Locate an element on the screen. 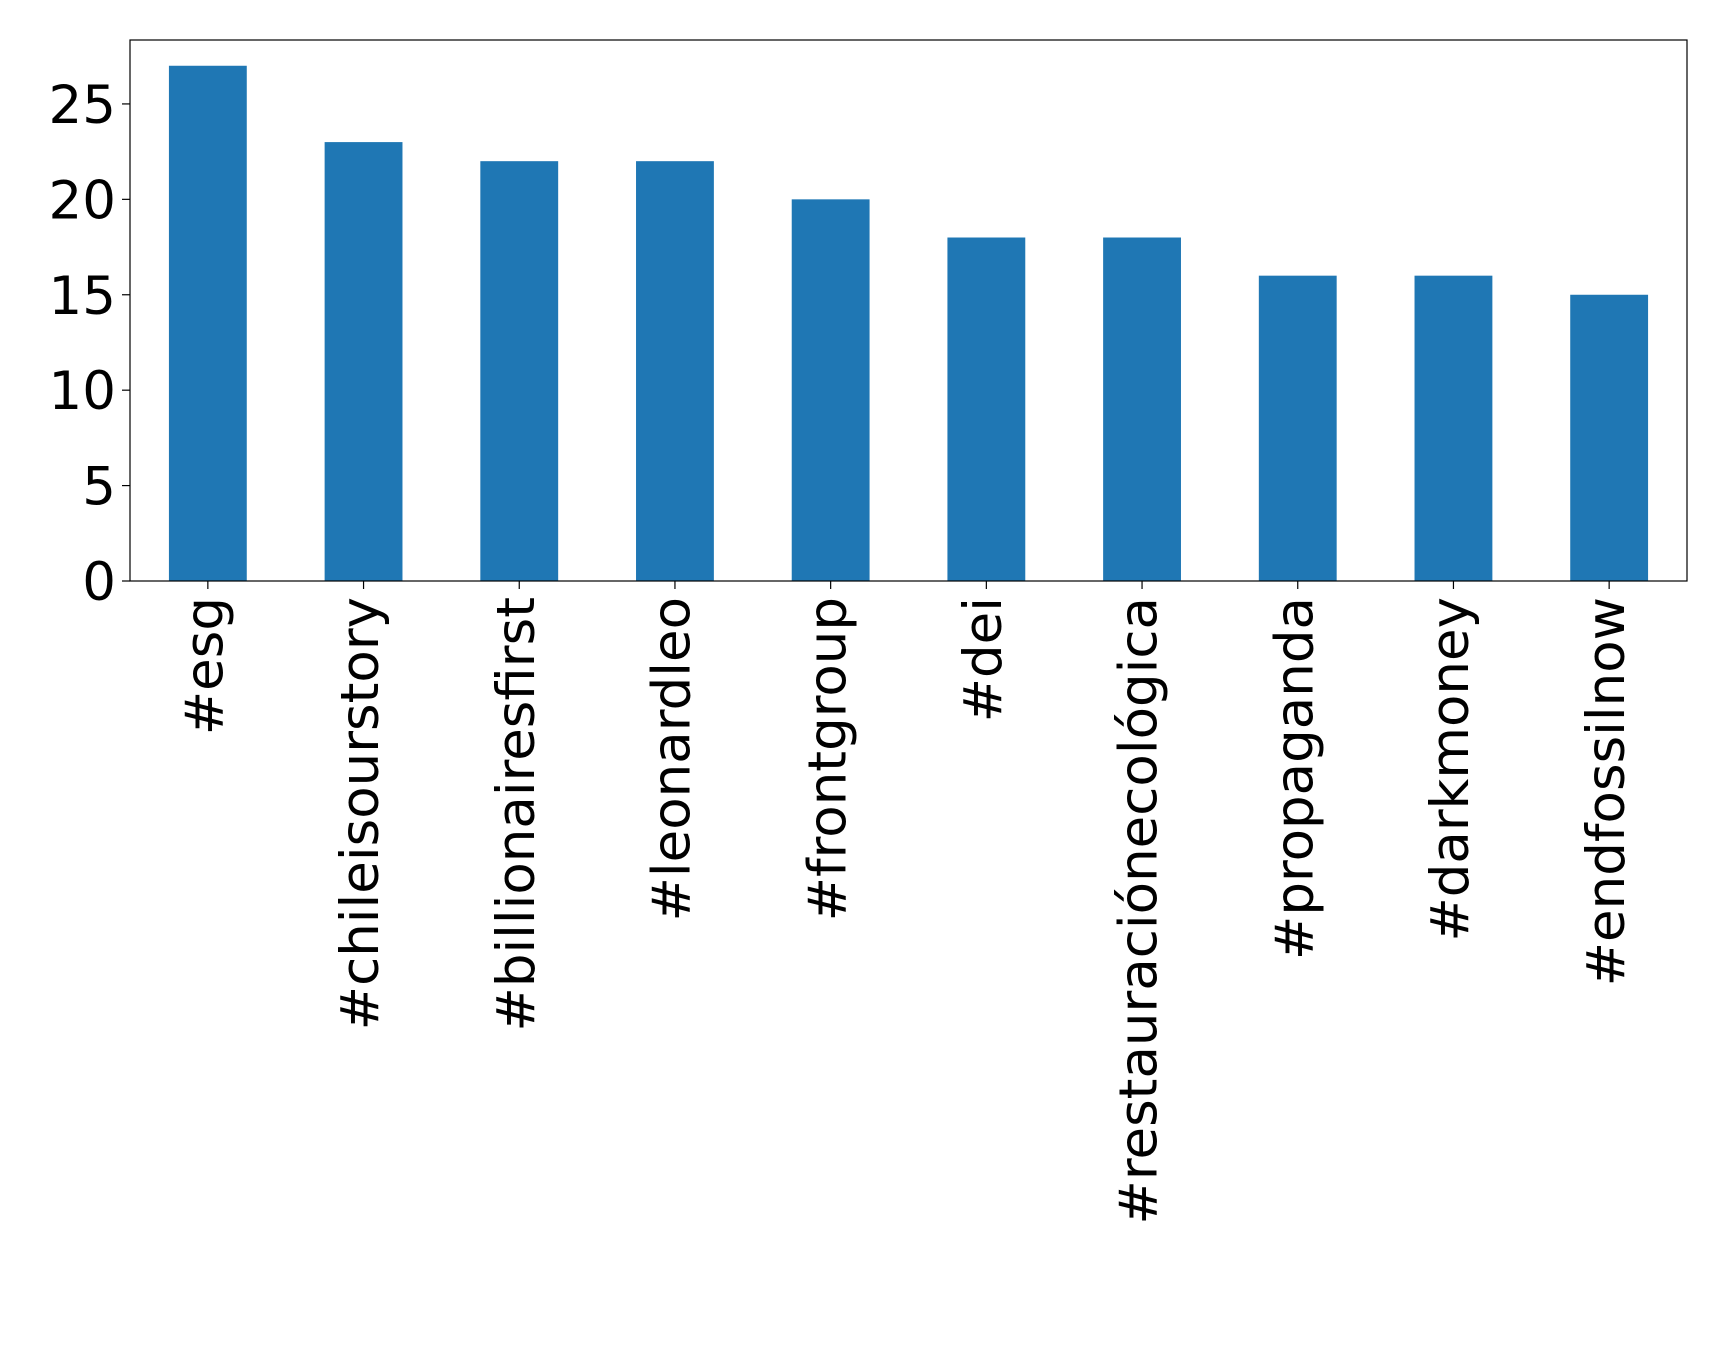 This screenshot has width=1719, height=1368. x-tick-label: #esg is located at coordinates (204, 666).